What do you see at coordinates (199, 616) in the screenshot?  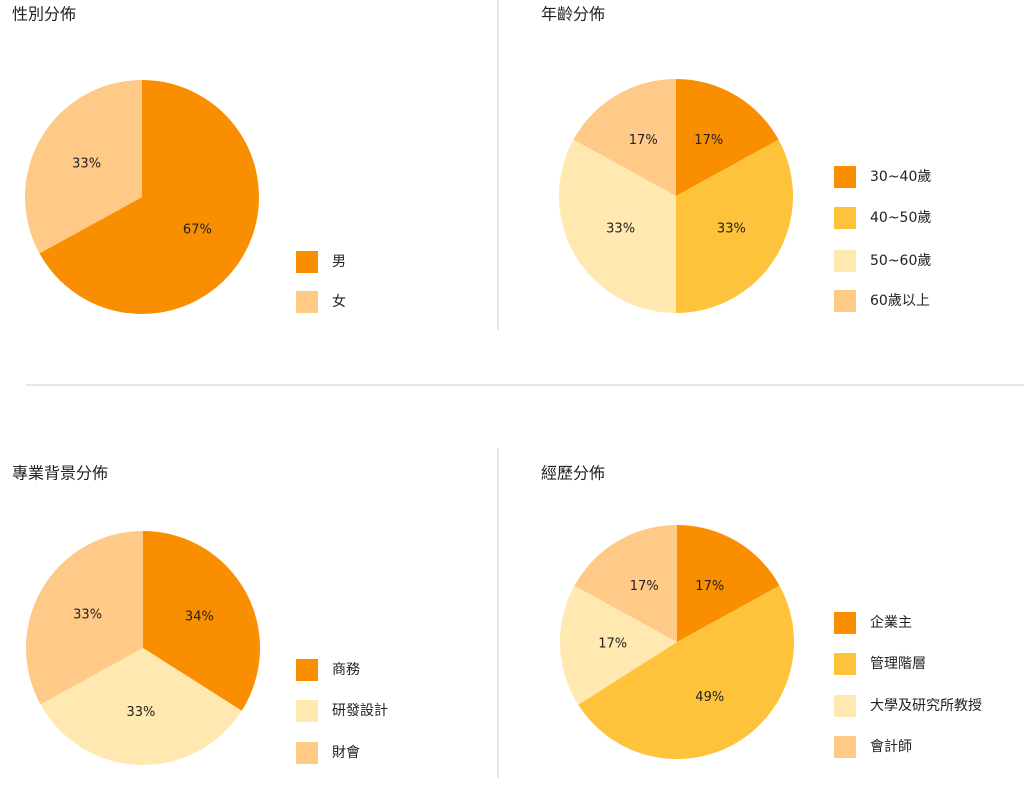 I see `data-label: 34%` at bounding box center [199, 616].